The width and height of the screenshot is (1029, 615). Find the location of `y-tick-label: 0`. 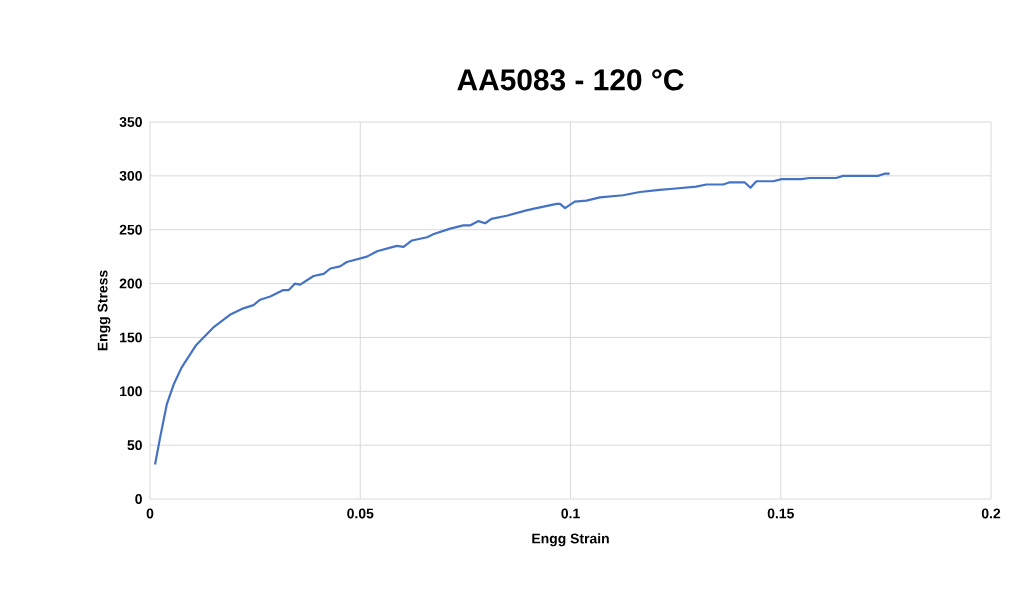

y-tick-label: 0 is located at coordinates (138, 499).